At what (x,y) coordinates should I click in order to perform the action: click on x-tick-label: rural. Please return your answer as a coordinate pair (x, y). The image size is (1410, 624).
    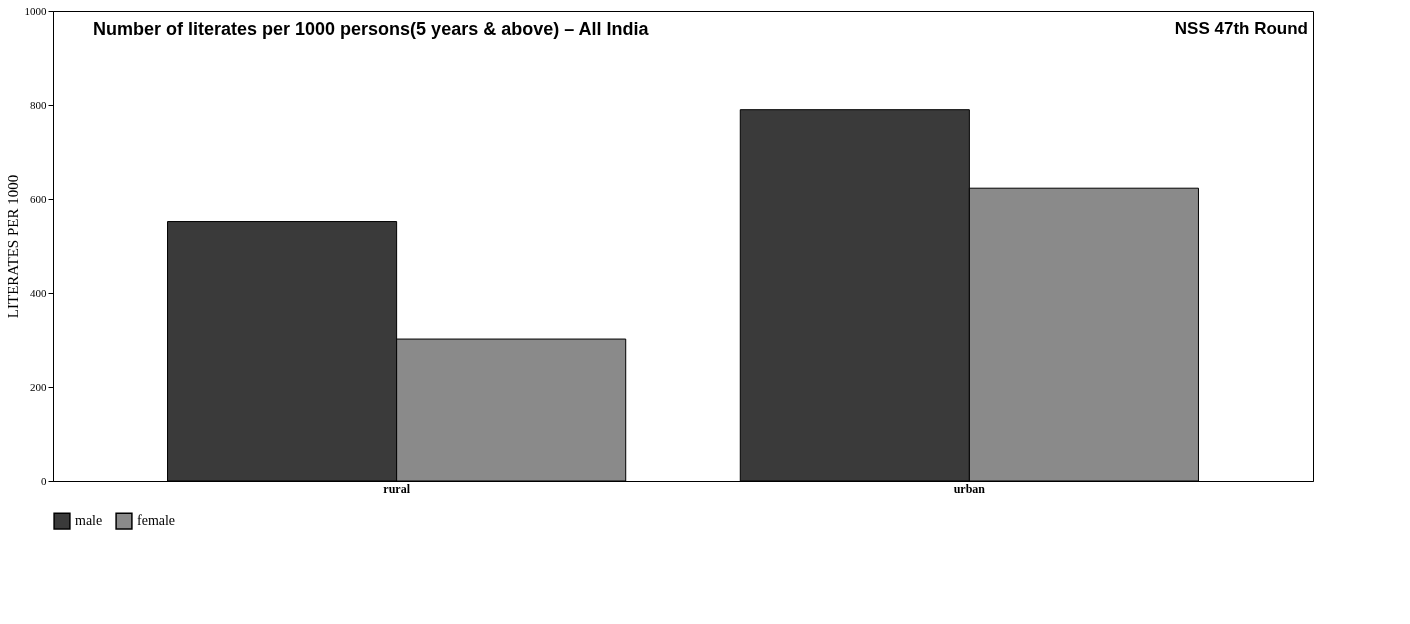
    Looking at the image, I should click on (397, 488).